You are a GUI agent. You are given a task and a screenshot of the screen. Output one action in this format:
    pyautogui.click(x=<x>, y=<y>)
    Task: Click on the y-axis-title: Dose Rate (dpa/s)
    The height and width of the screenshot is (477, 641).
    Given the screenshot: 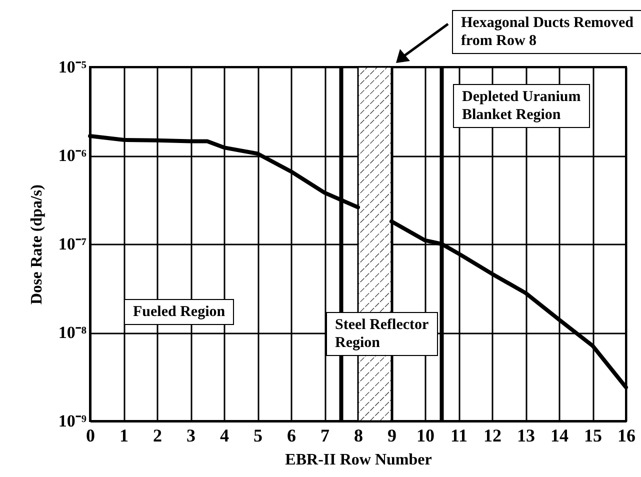 What is the action you would take?
    pyautogui.click(x=37, y=244)
    